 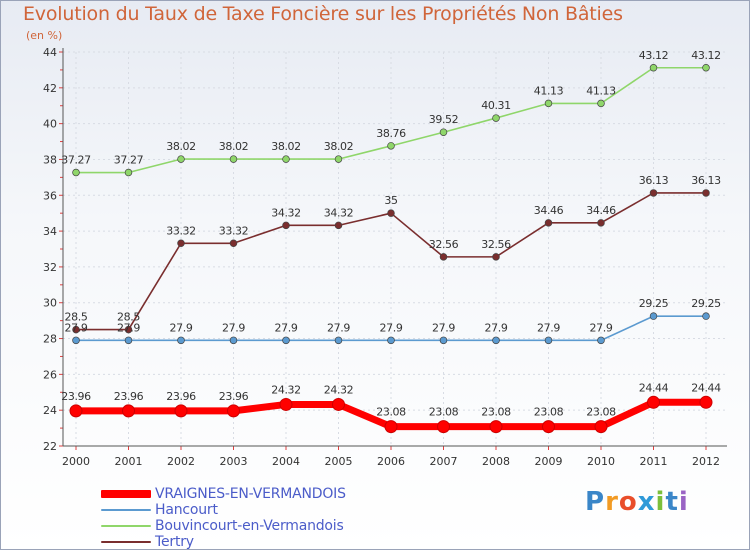 I want to click on legend-item: VRAIGNES-EN-VERMANDOIS, so click(x=223, y=494).